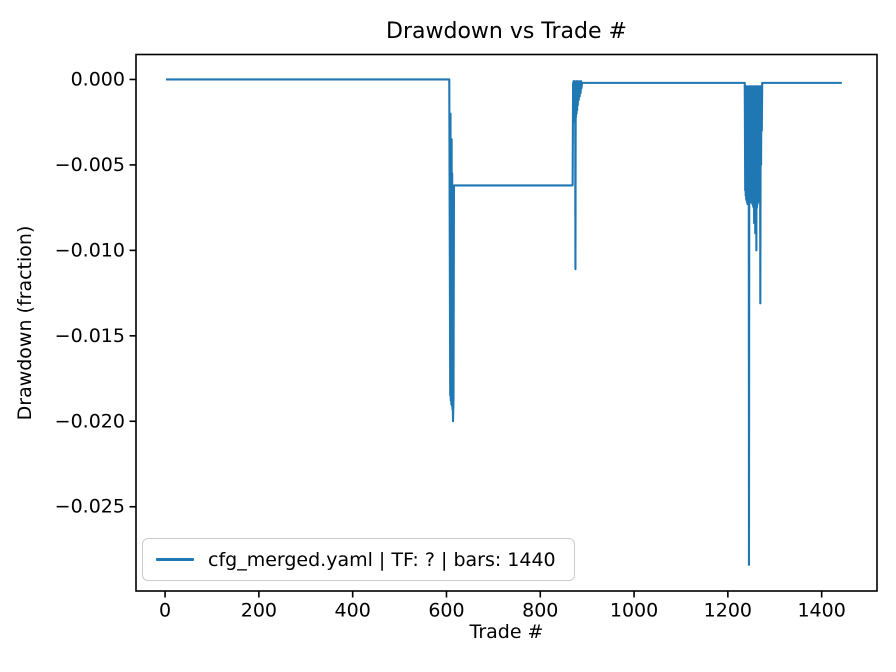 This screenshot has width=896, height=672. Describe the element at coordinates (259, 611) in the screenshot. I see `x-tick-label: 200` at that location.